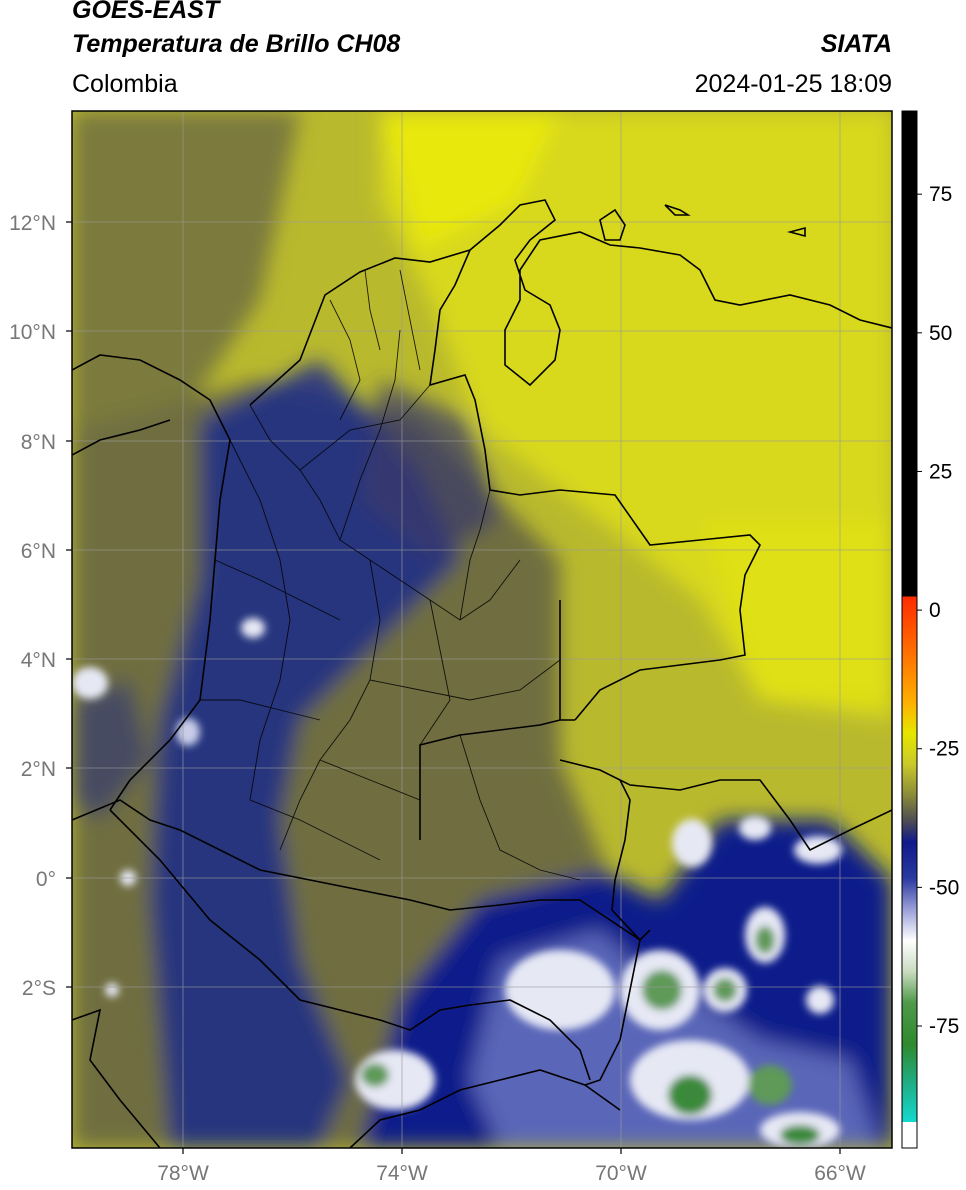  Describe the element at coordinates (940, 194) in the screenshot. I see `colorbar-tick-label: 75` at that location.